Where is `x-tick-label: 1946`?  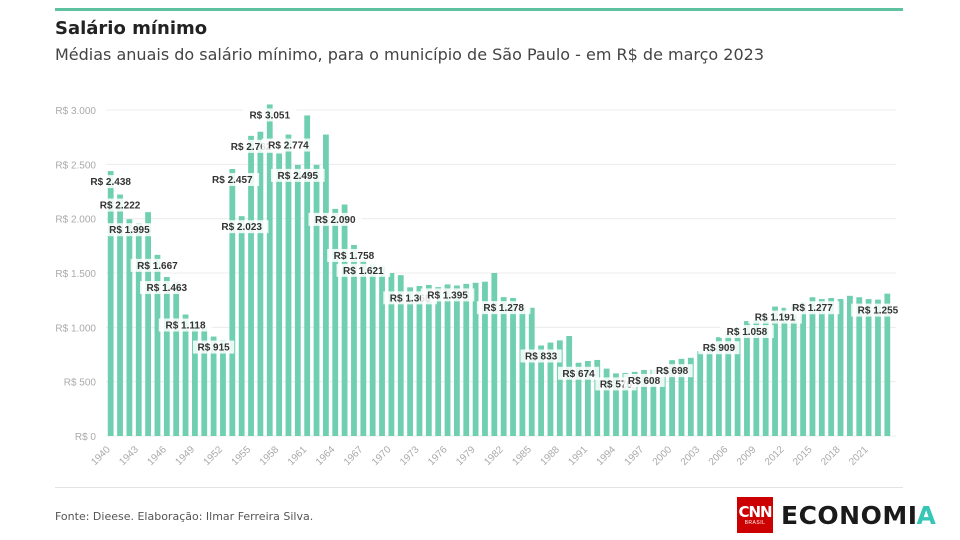 x-tick-label: 1946 is located at coordinates (157, 456).